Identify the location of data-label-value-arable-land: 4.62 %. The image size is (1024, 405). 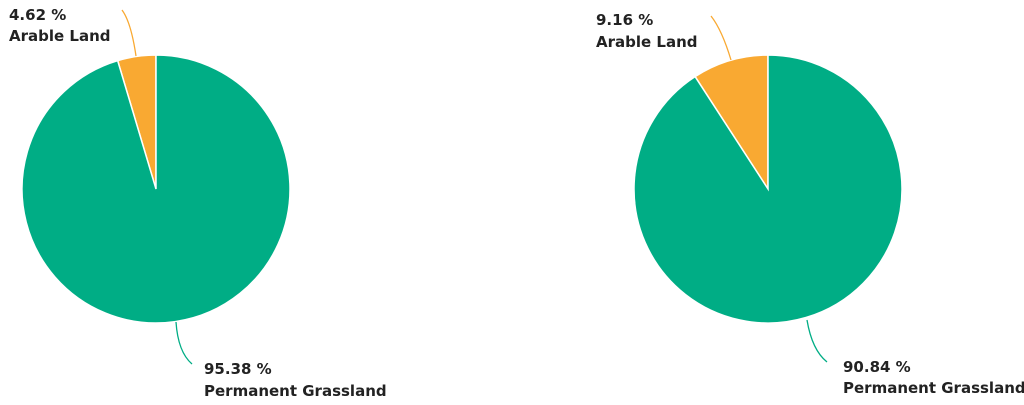
(37, 15).